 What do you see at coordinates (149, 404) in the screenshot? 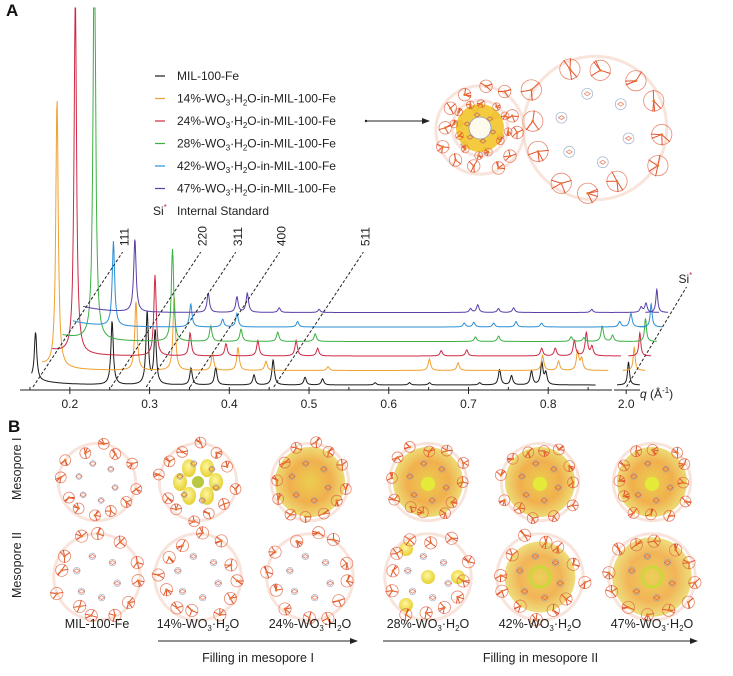
I see `x-tick-label: 0.3` at bounding box center [149, 404].